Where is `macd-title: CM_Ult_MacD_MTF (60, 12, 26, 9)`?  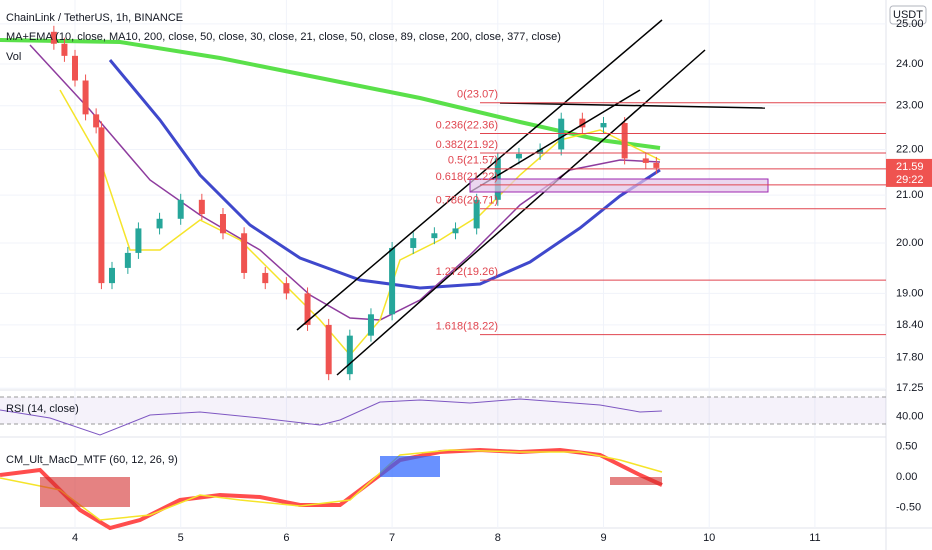
macd-title: CM_Ult_MacD_MTF (60, 12, 26, 9) is located at coordinates (92, 460).